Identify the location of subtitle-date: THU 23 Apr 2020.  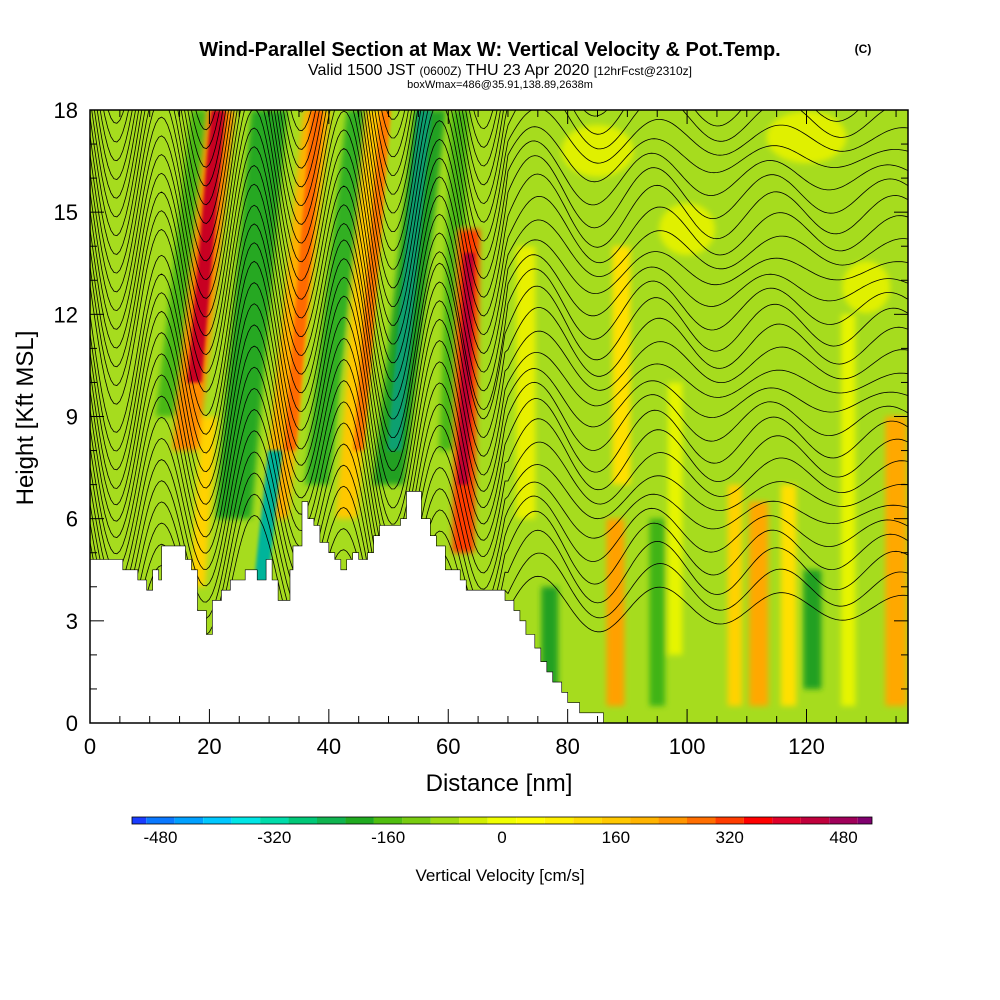
(528, 70).